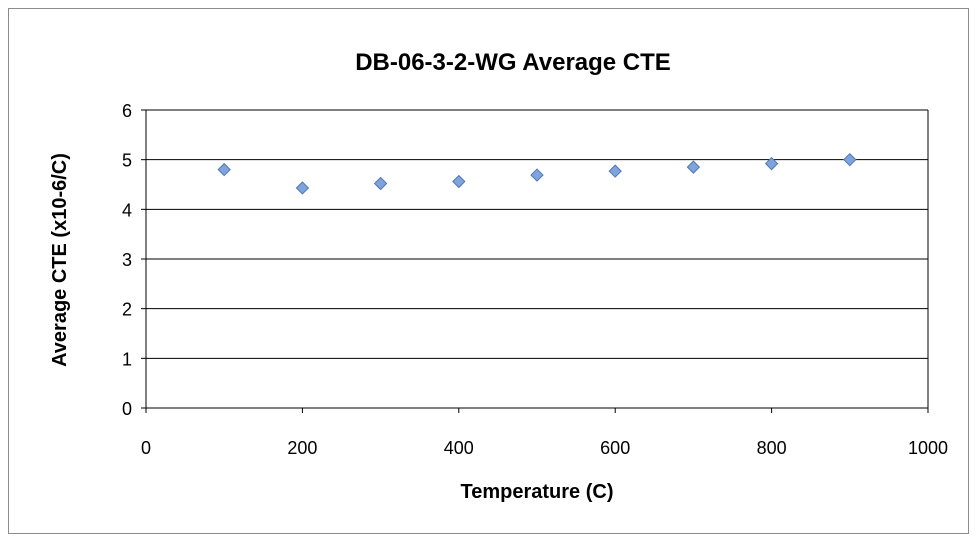 The height and width of the screenshot is (540, 979). What do you see at coordinates (60, 260) in the screenshot?
I see `y-axis-title: Average CTE (x10-6/C)` at bounding box center [60, 260].